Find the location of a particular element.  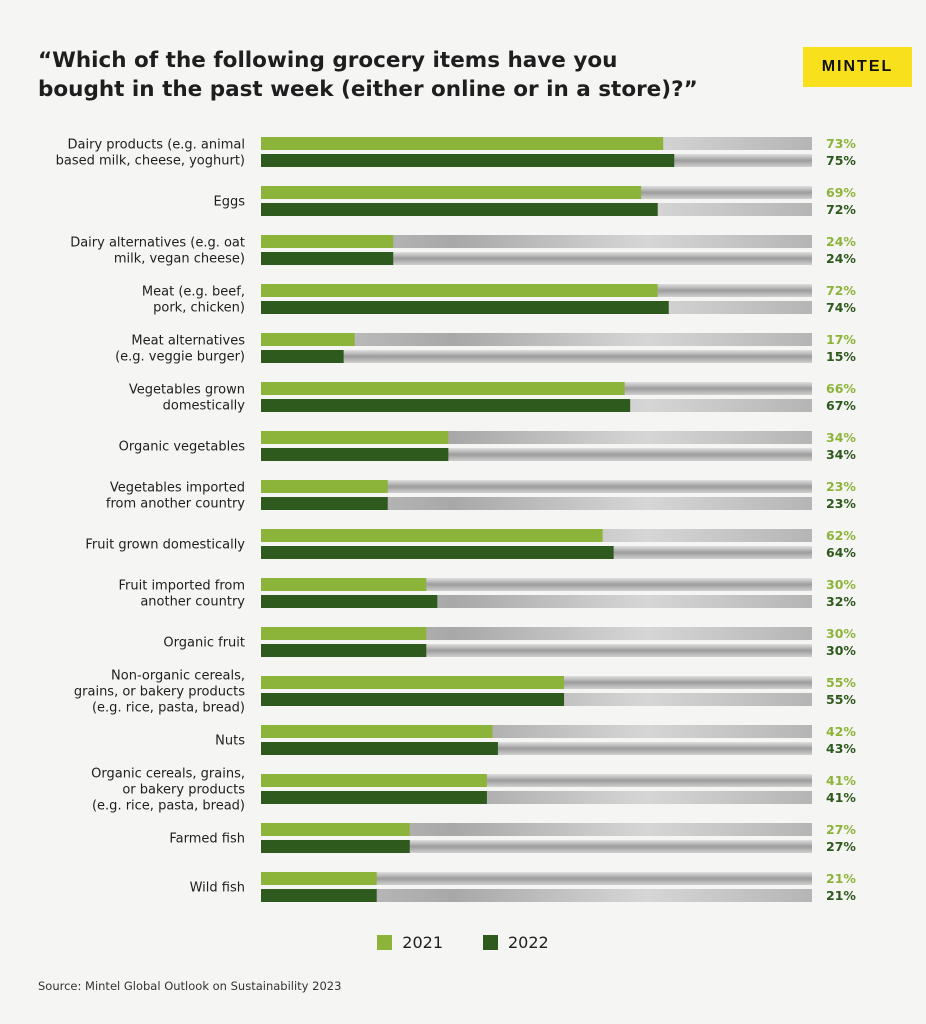

category-label-14: Farmed fish is located at coordinates (207, 839).